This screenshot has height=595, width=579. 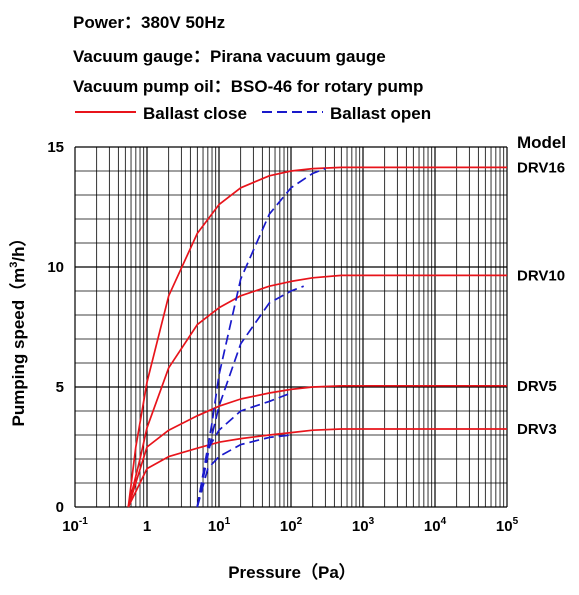 I want to click on y-tick-label: 0, so click(x=60, y=507).